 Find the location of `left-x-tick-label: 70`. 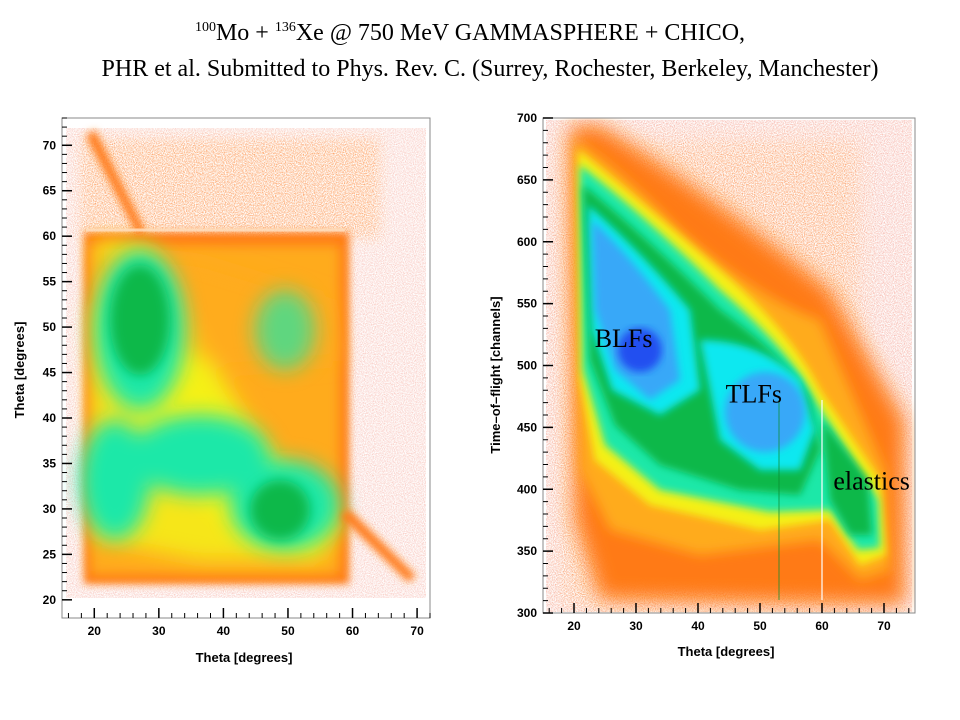

left-x-tick-label: 70 is located at coordinates (417, 631).